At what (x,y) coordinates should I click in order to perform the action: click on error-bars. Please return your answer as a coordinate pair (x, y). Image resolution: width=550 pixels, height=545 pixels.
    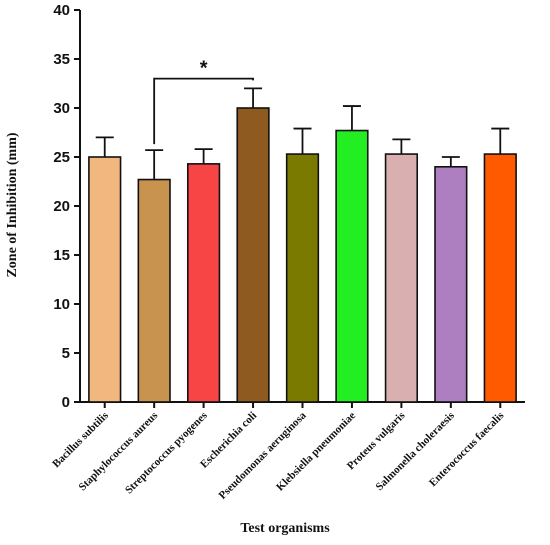
    Looking at the image, I should click on (302, 133).